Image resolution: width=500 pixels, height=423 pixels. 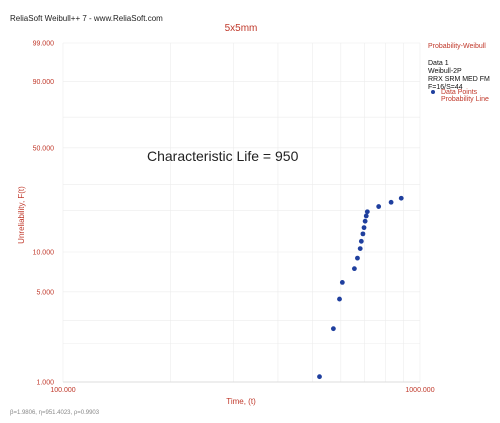 I want to click on y-tick-label: 1.000, so click(x=45, y=383).